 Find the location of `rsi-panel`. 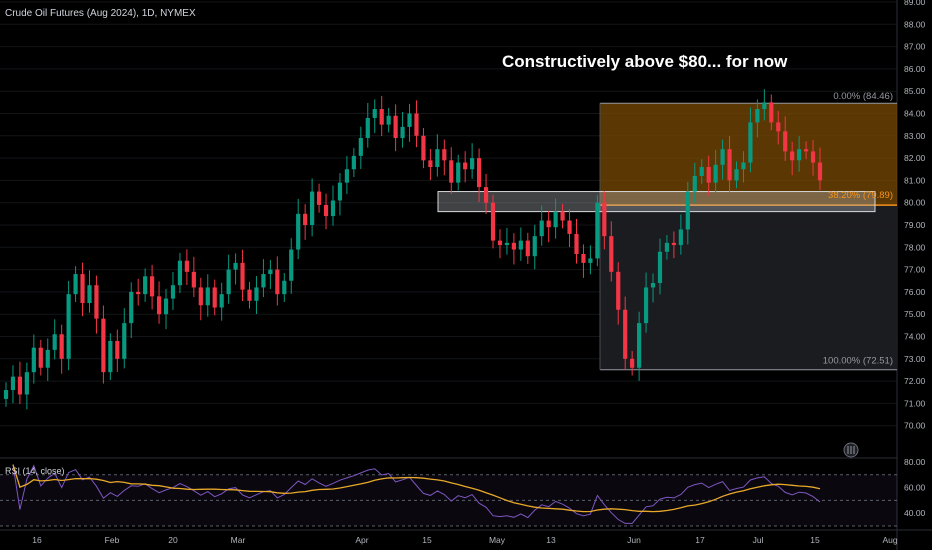

rsi-panel is located at coordinates (448, 495).